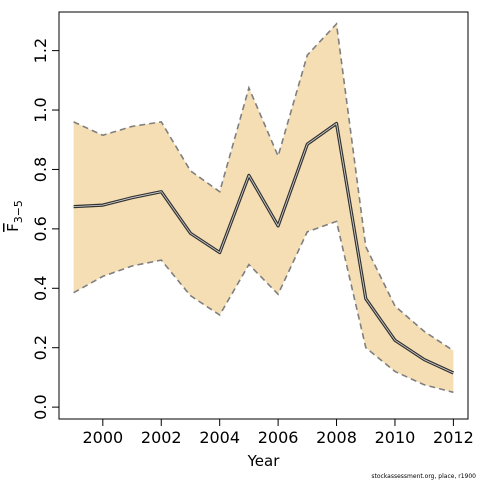 The height and width of the screenshot is (480, 480). Describe the element at coordinates (161, 437) in the screenshot. I see `x-tick-label: 2002` at that location.